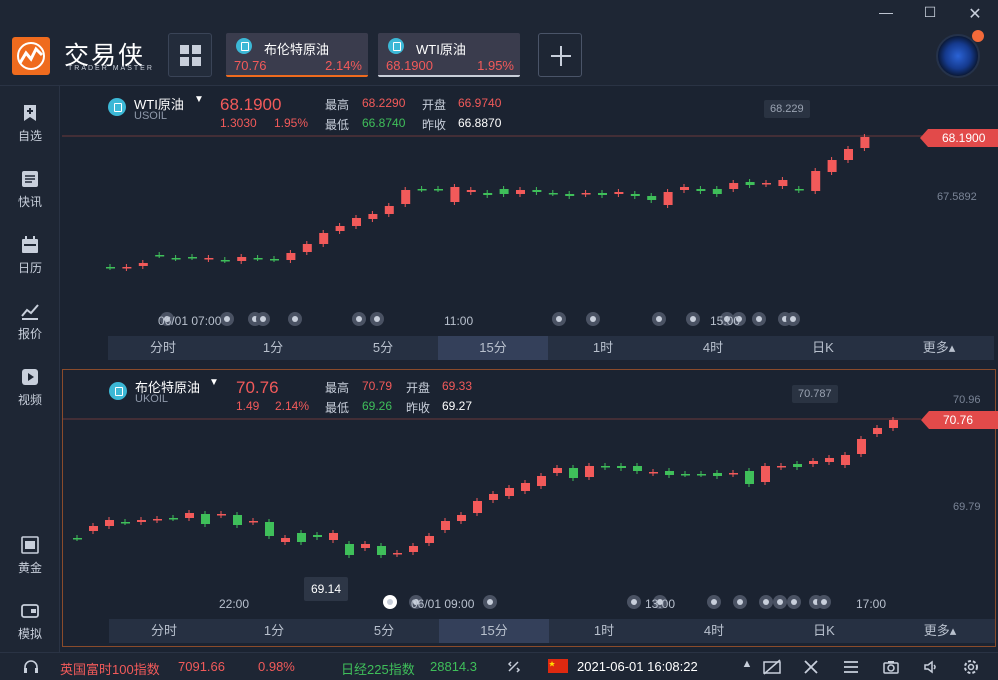 The image size is (998, 680). Describe the element at coordinates (30, 620) in the screenshot. I see `sidebar-item-simulate: 模拟` at that location.